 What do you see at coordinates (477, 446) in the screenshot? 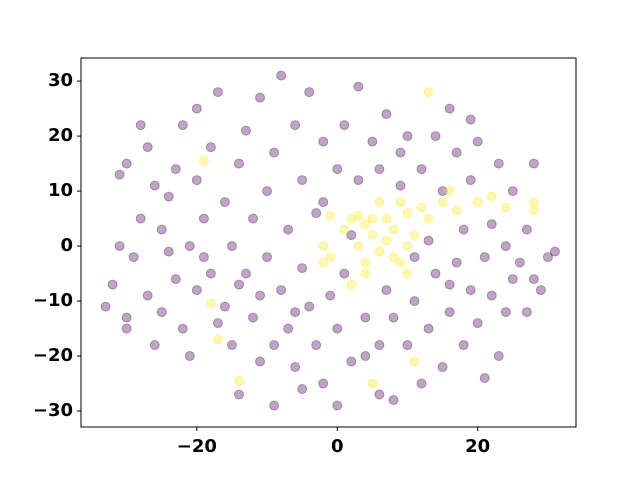
I see `x-tick-label: 20` at bounding box center [477, 446].